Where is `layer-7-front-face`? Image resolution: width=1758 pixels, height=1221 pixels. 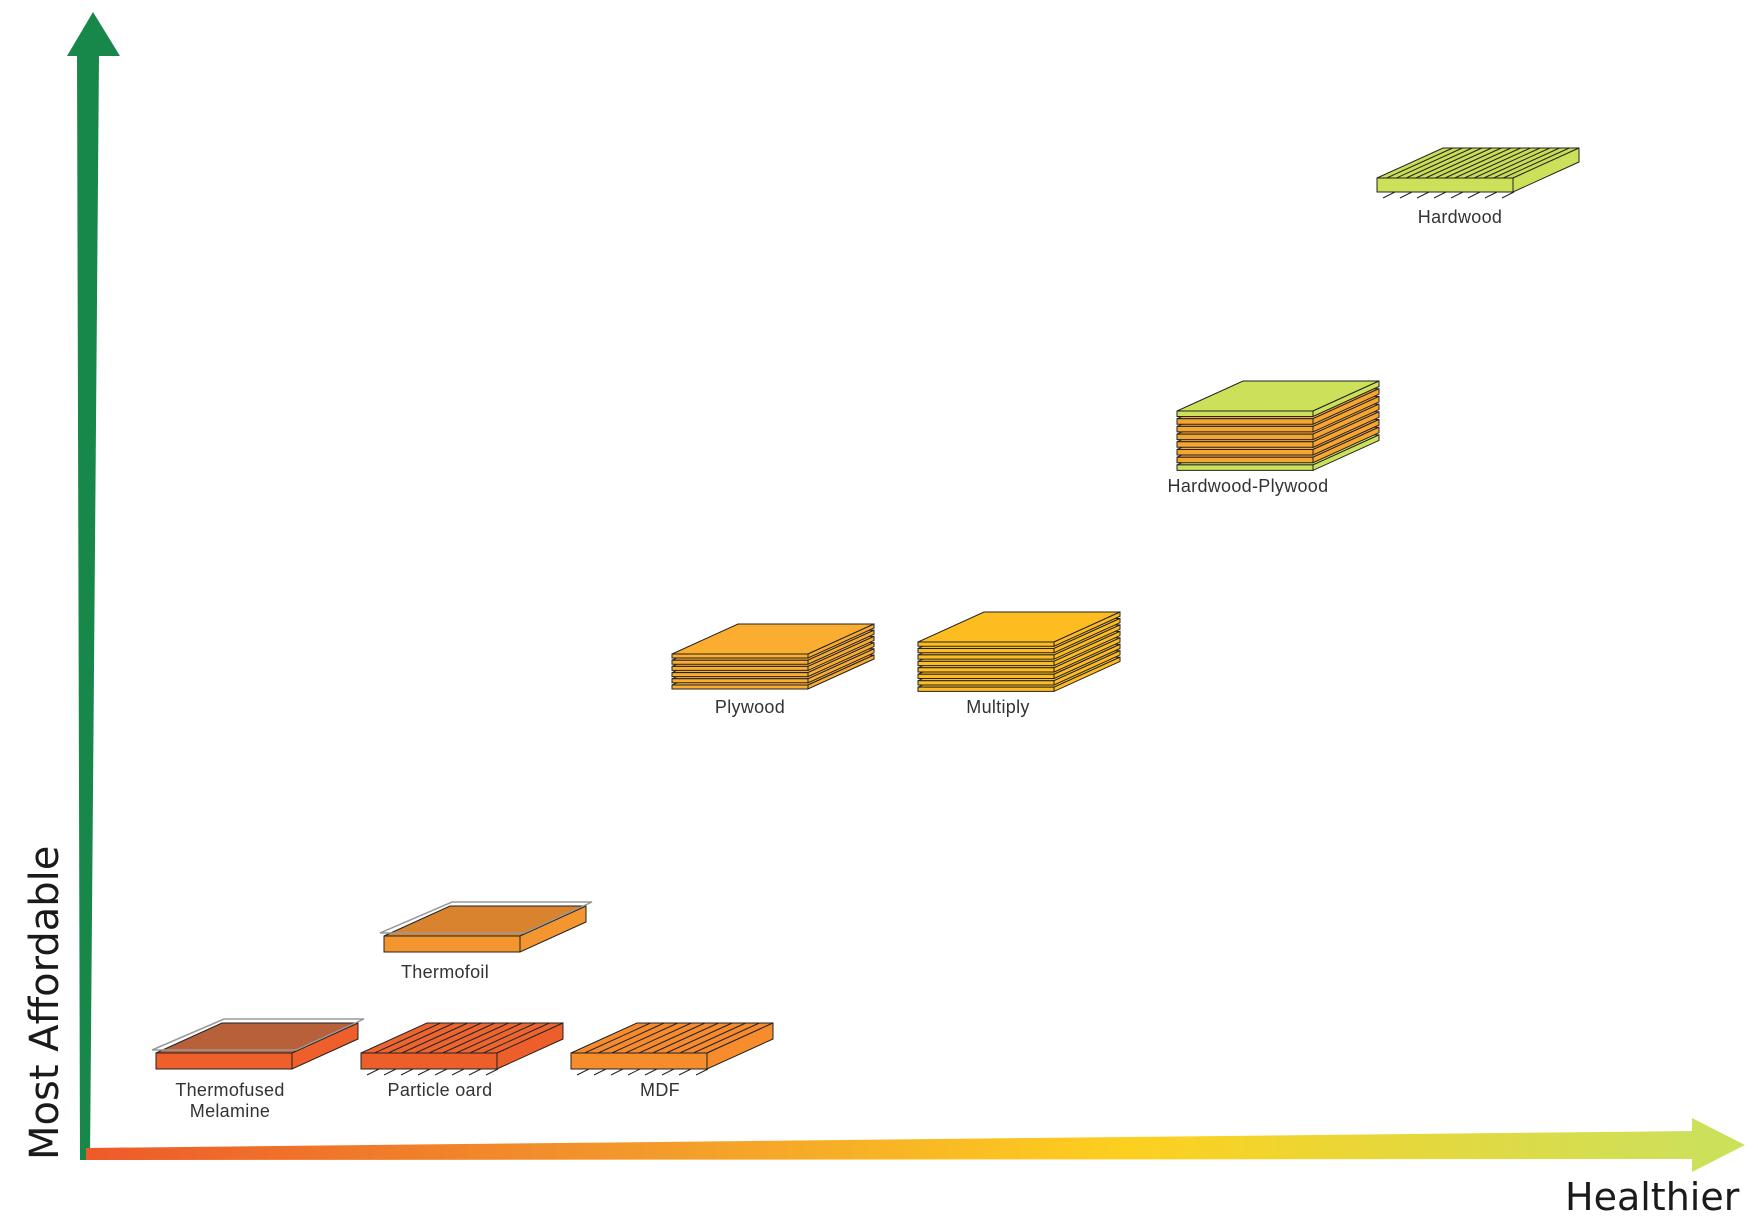
layer-7-front-face is located at coordinates (986, 689).